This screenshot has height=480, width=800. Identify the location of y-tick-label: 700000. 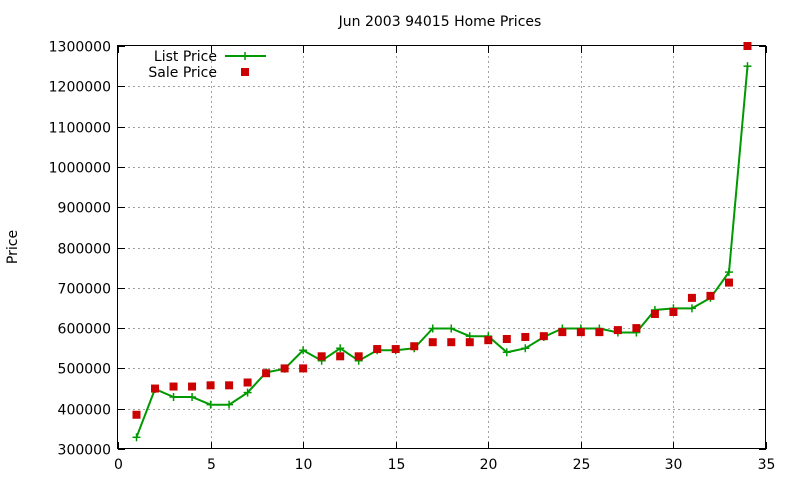
(84, 290).